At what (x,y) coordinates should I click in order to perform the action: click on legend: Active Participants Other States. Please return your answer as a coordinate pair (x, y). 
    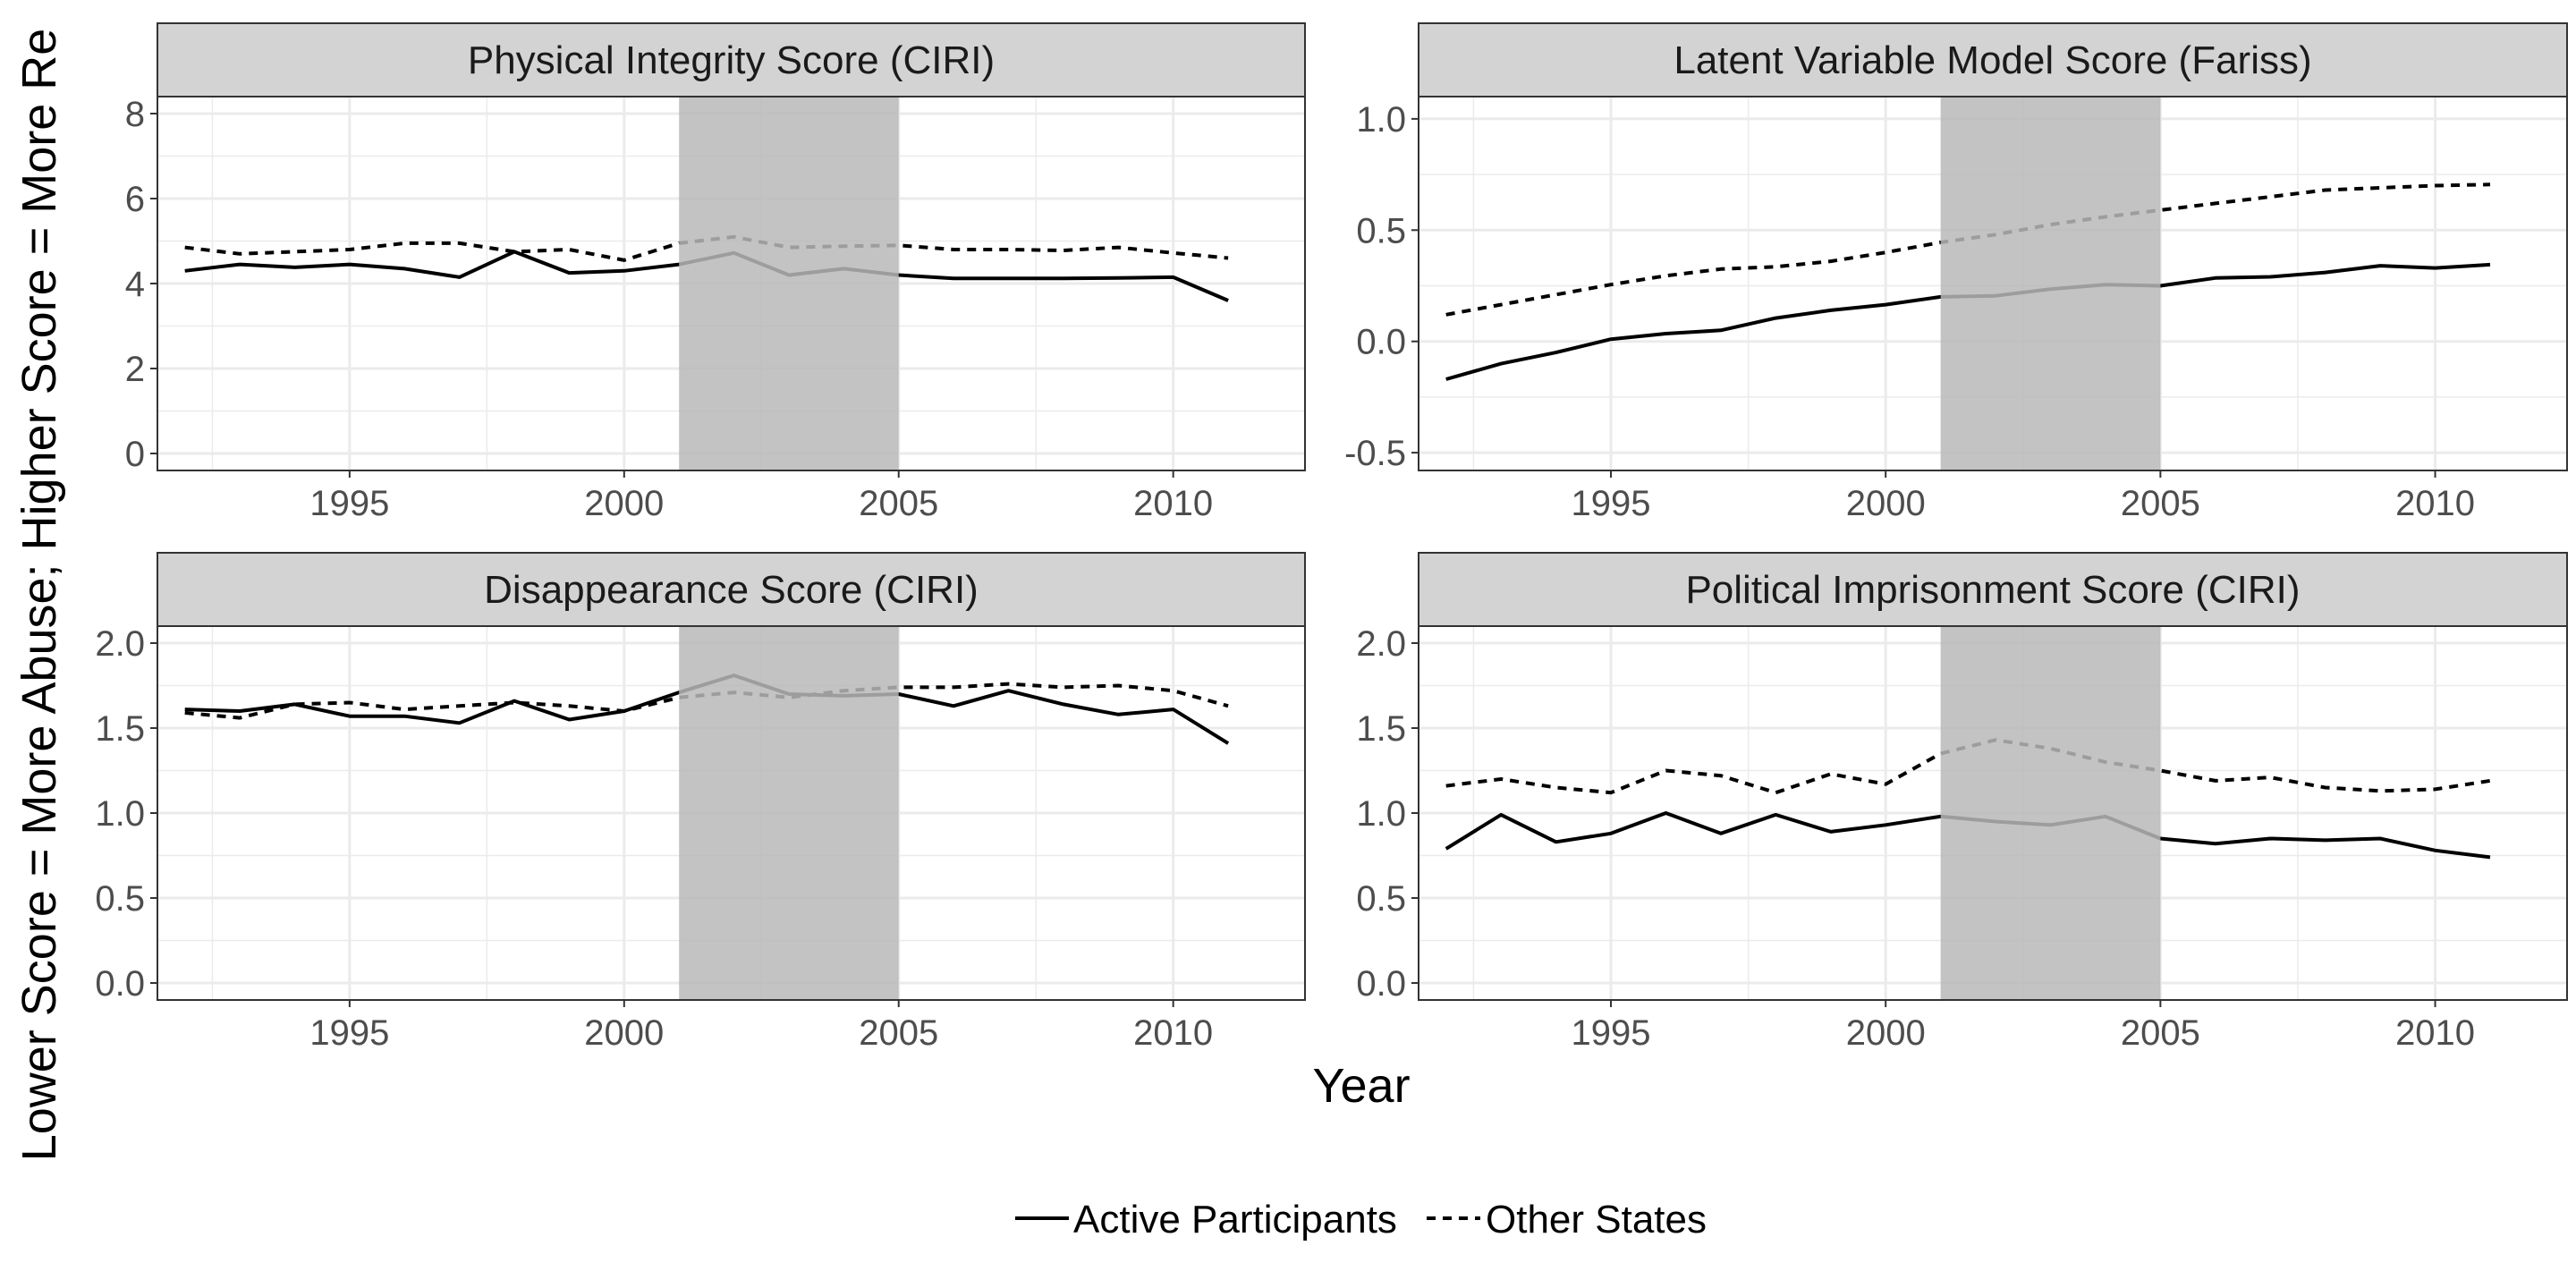
    Looking at the image, I should click on (1361, 1219).